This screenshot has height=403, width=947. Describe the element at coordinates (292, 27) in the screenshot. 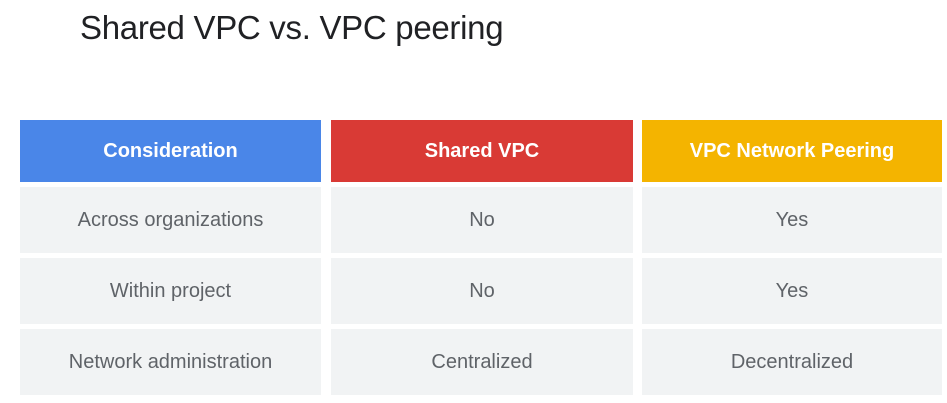

I see `slide-title: Shared VPC vs. VPC peering` at that location.